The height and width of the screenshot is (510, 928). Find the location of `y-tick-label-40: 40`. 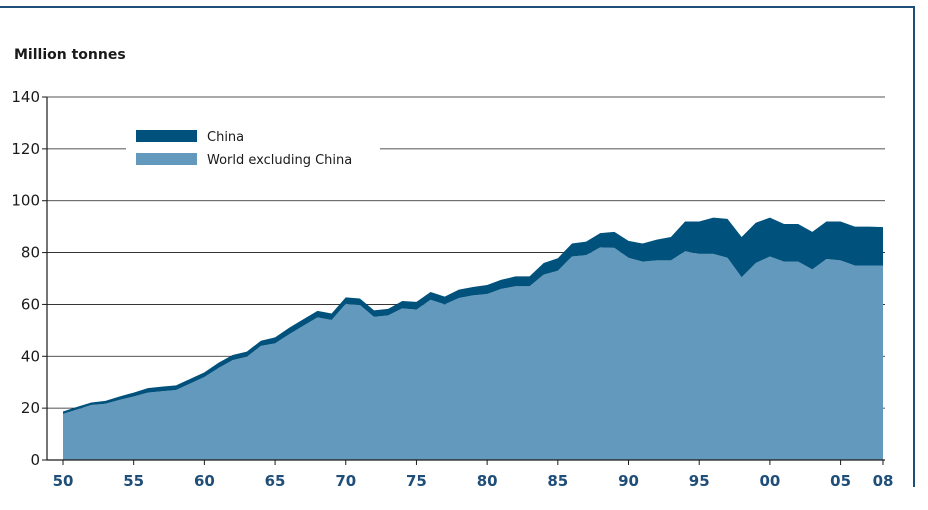

y-tick-label-40: 40 is located at coordinates (30, 356).